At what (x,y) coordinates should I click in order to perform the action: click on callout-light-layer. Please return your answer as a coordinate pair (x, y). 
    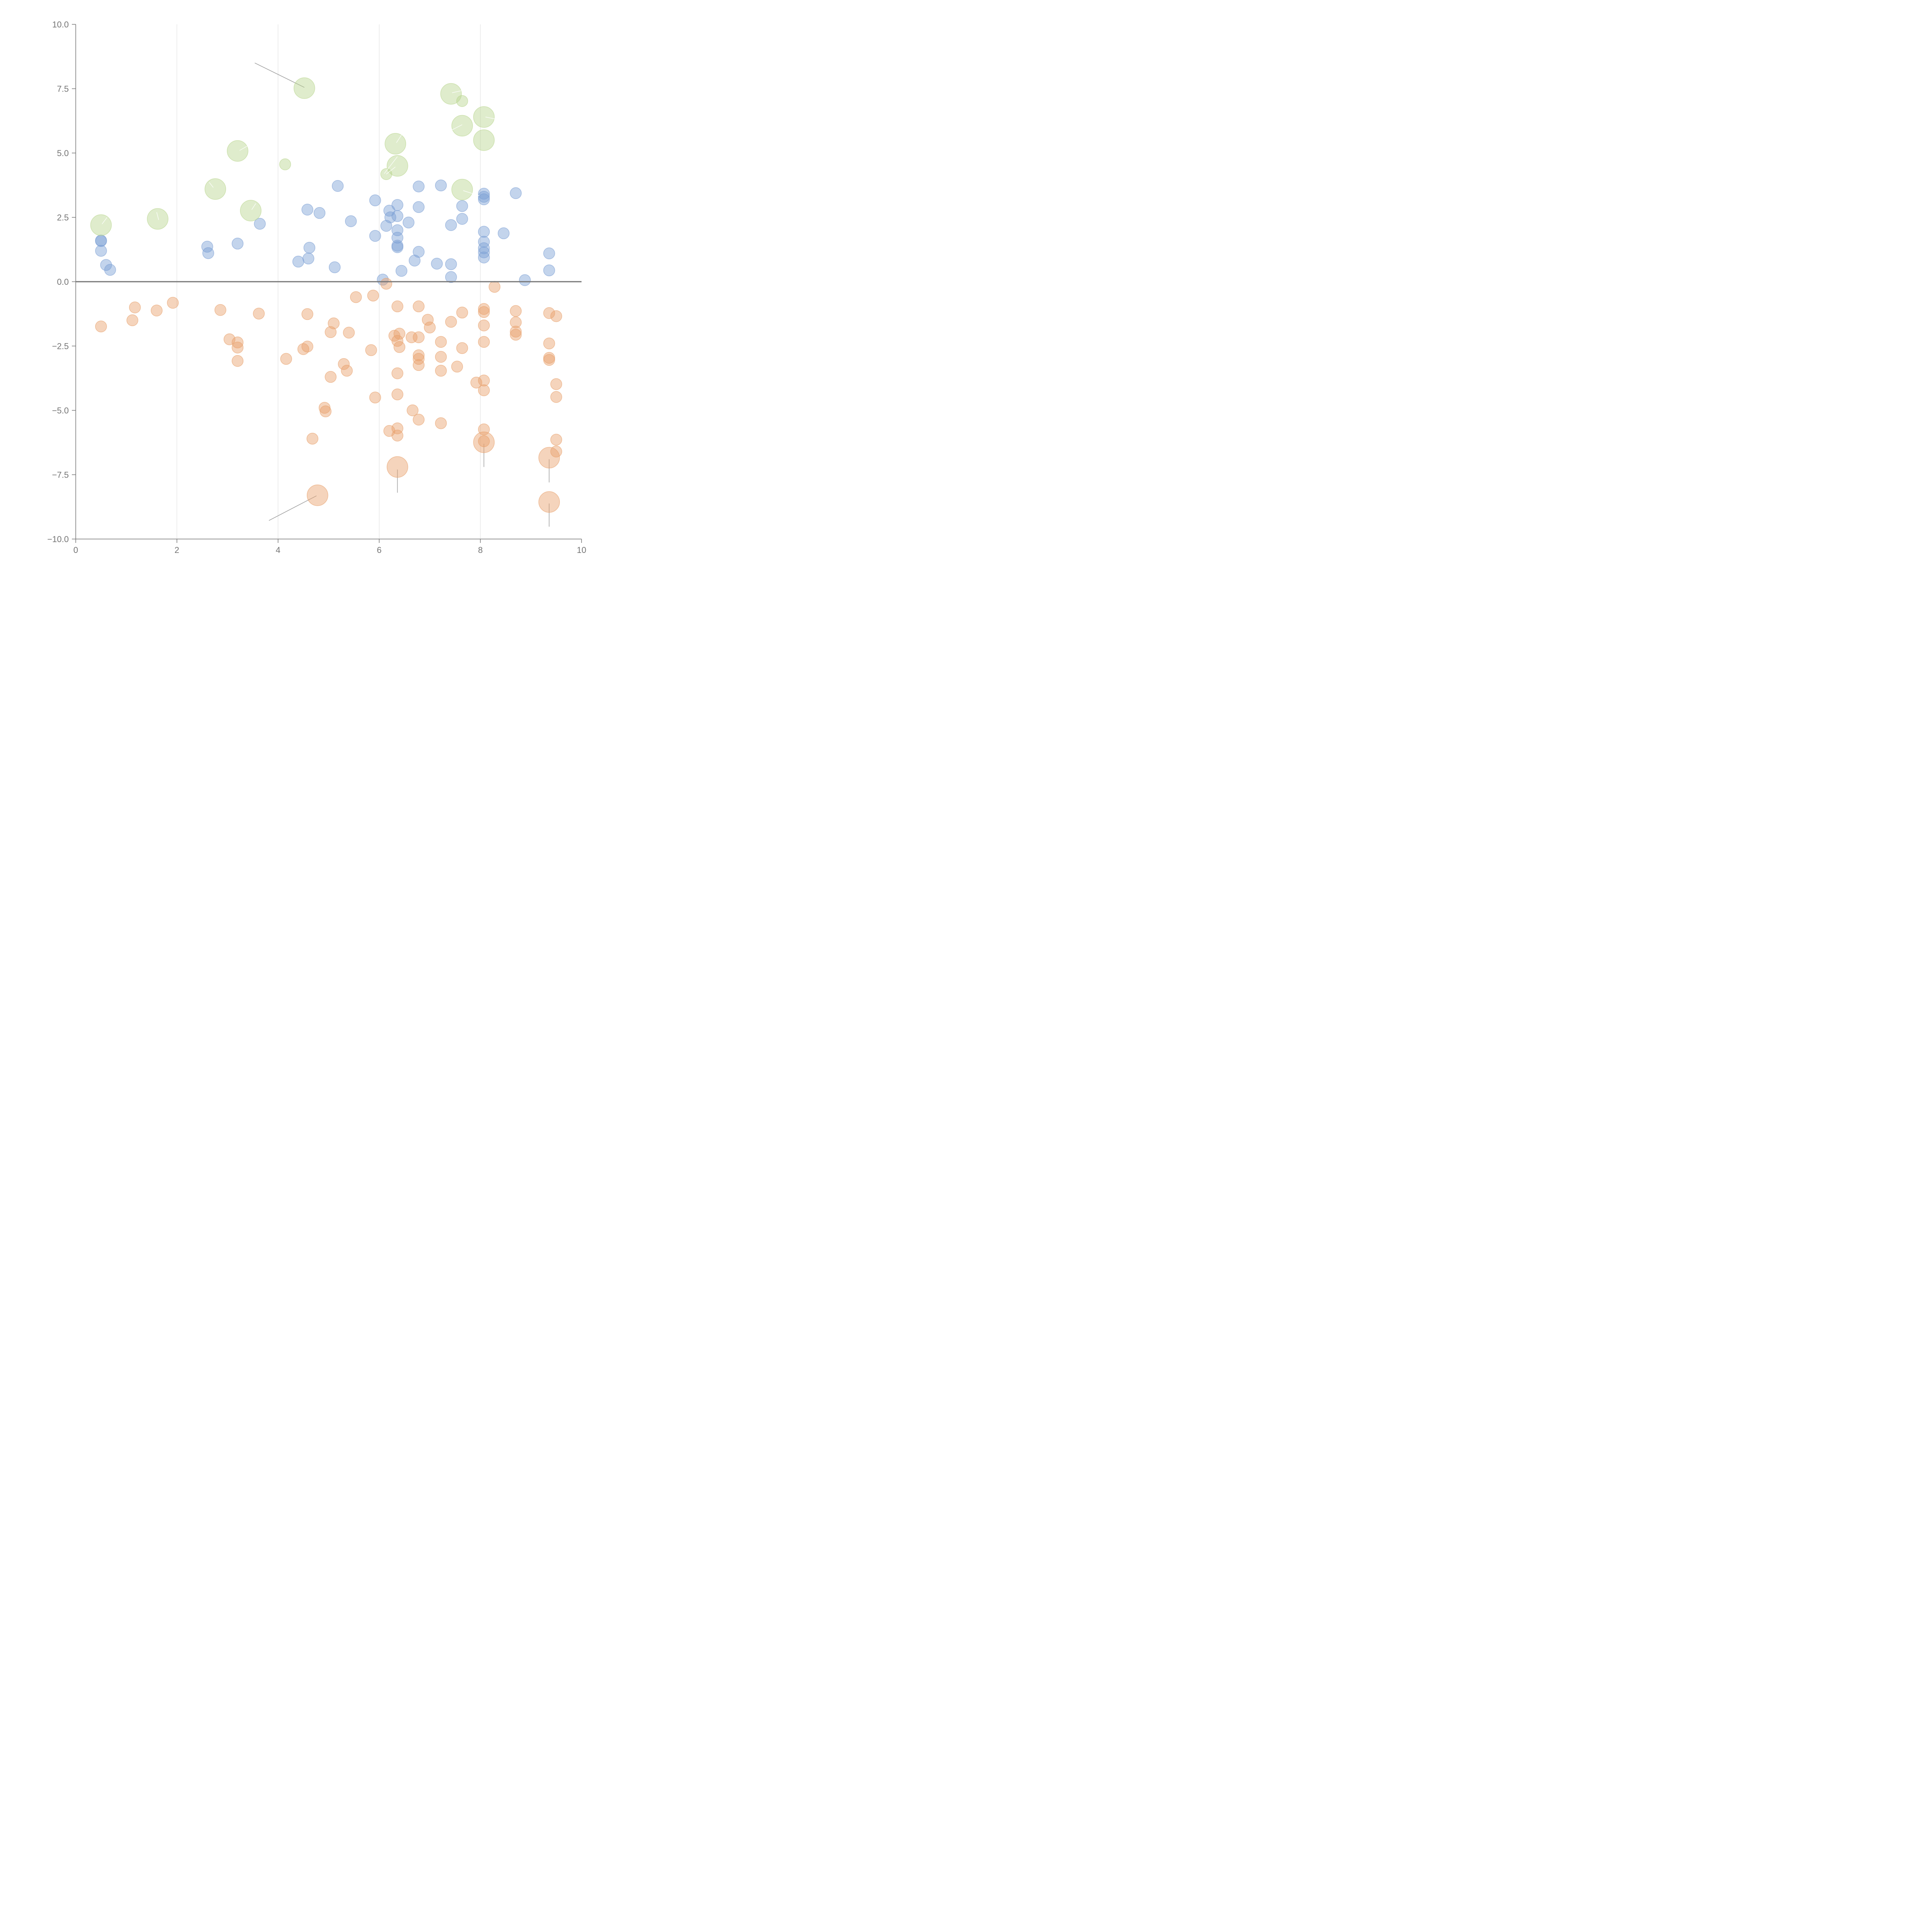
    Looking at the image, I should click on (299, 157).